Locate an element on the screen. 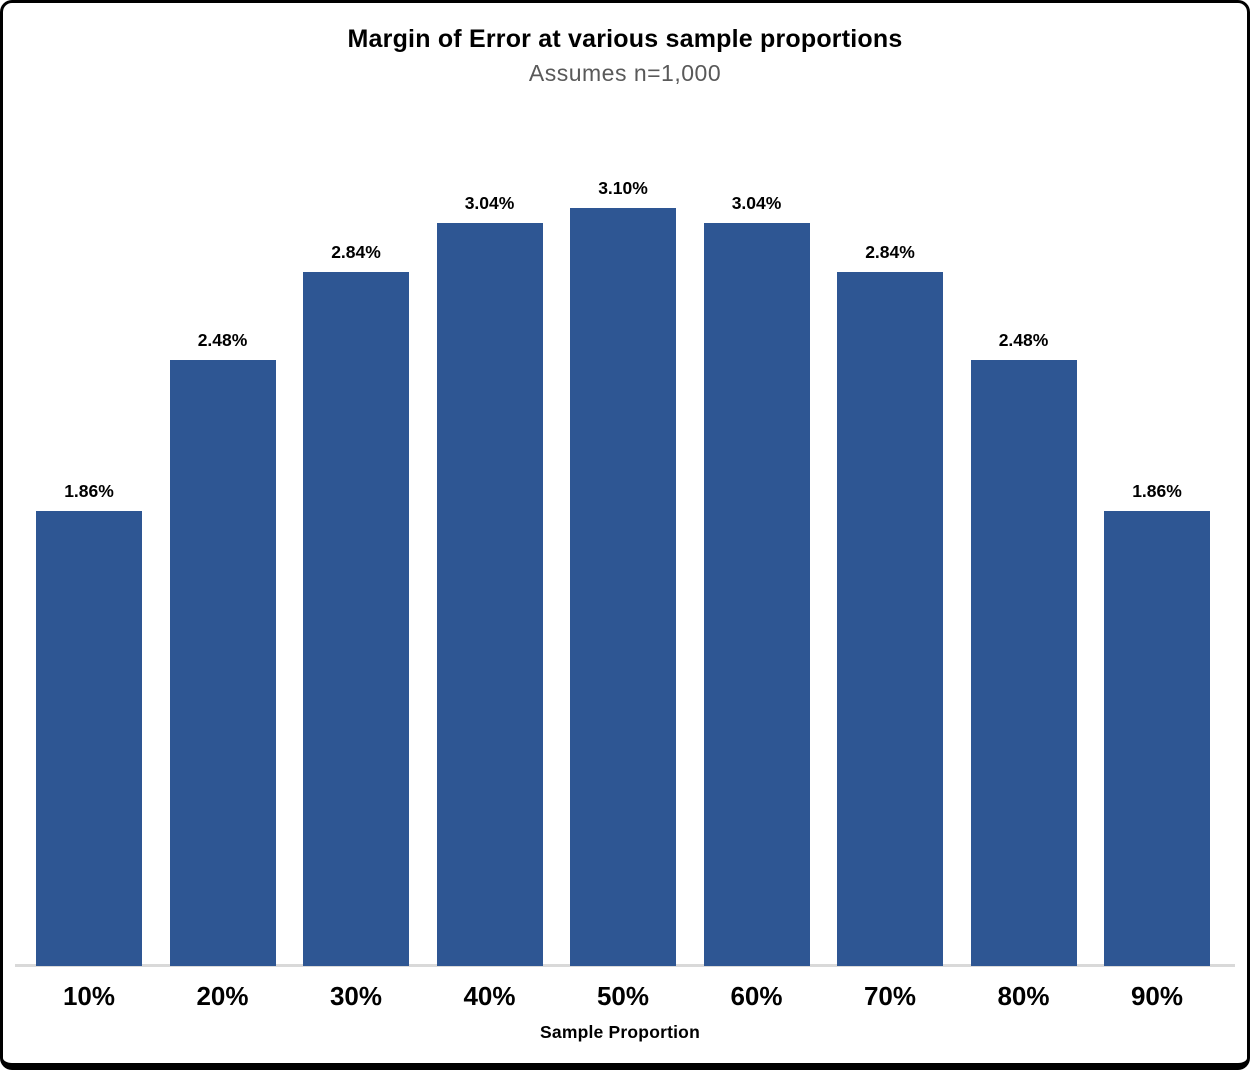  x-tick-label: 30% is located at coordinates (356, 996).